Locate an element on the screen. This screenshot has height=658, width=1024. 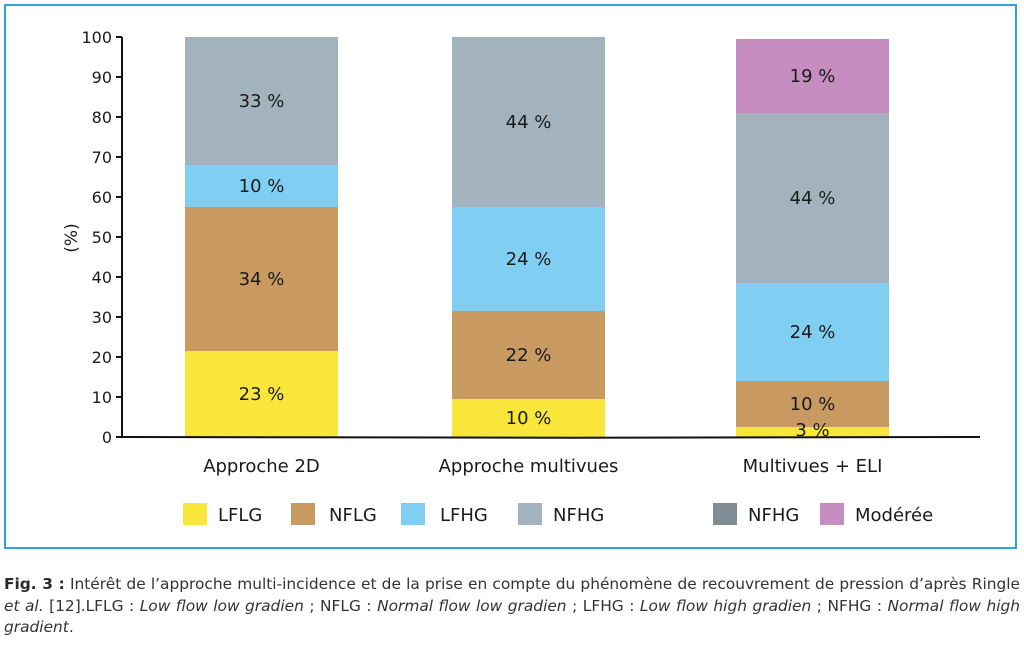
bar-segment-mod-r-e is located at coordinates (812, 76).